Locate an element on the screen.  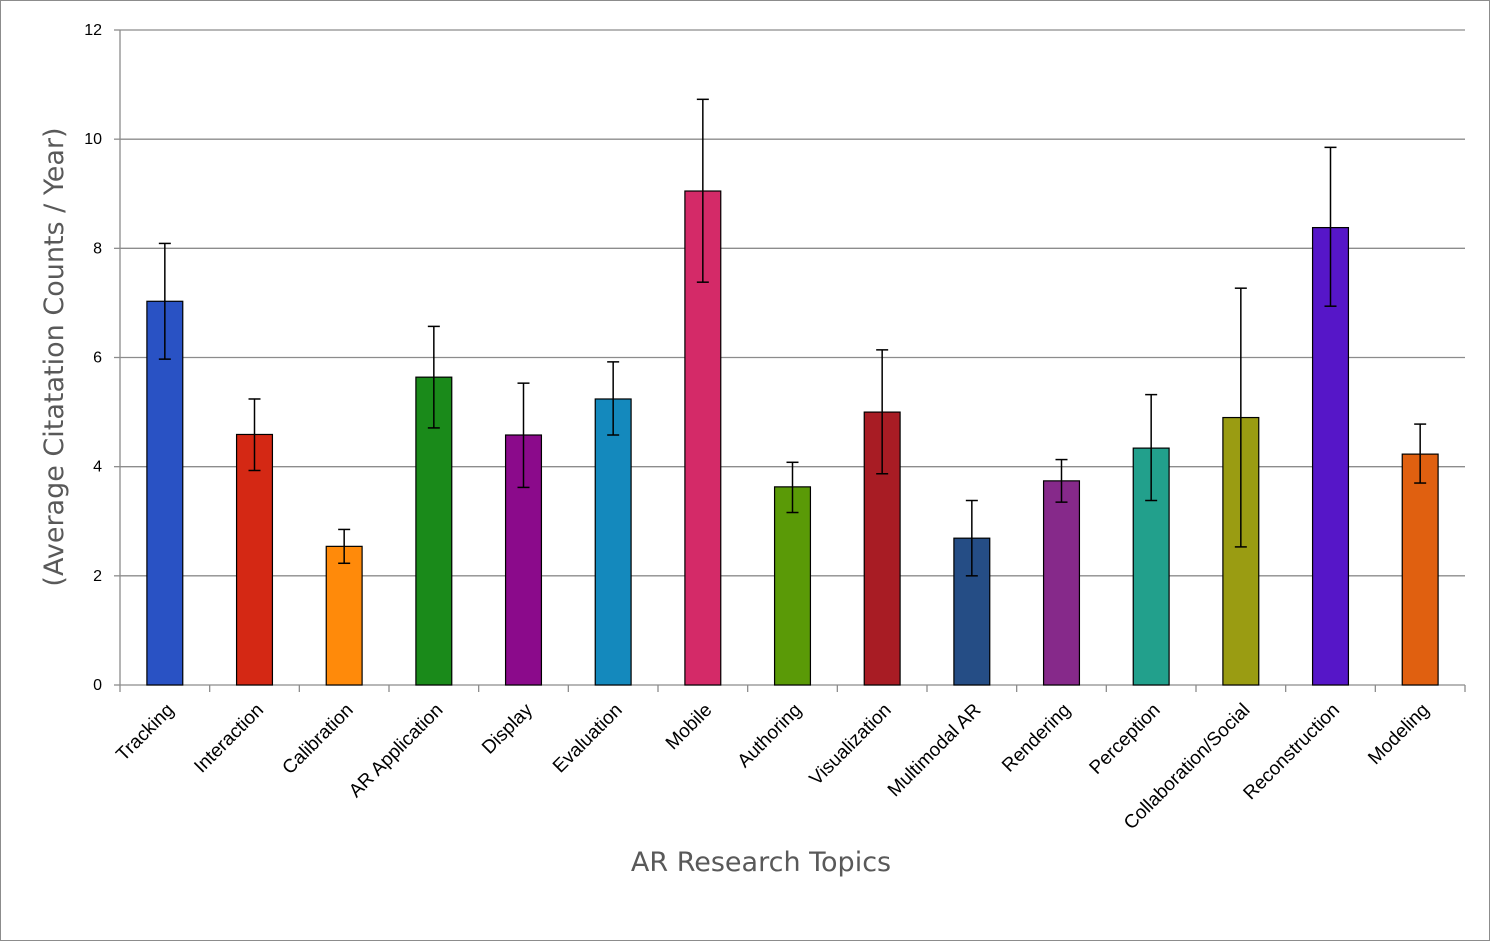
bar-authoring is located at coordinates (792, 586).